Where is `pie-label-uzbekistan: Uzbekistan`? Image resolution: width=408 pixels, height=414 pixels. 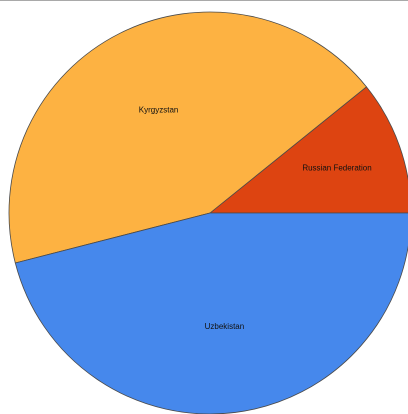
pie-label-uzbekistan: Uzbekistan is located at coordinates (225, 326).